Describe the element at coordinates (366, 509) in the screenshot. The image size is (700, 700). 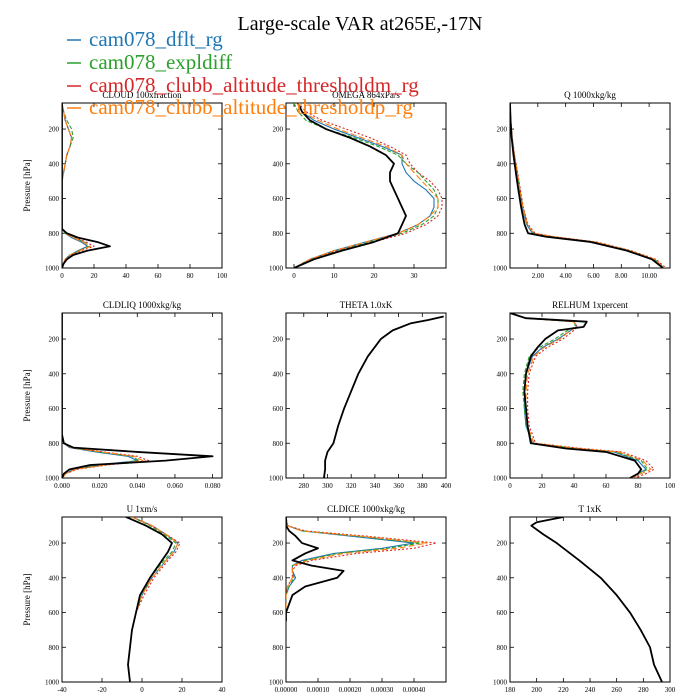
I see `panel-title: CLDICE 1000xkg/kg` at that location.